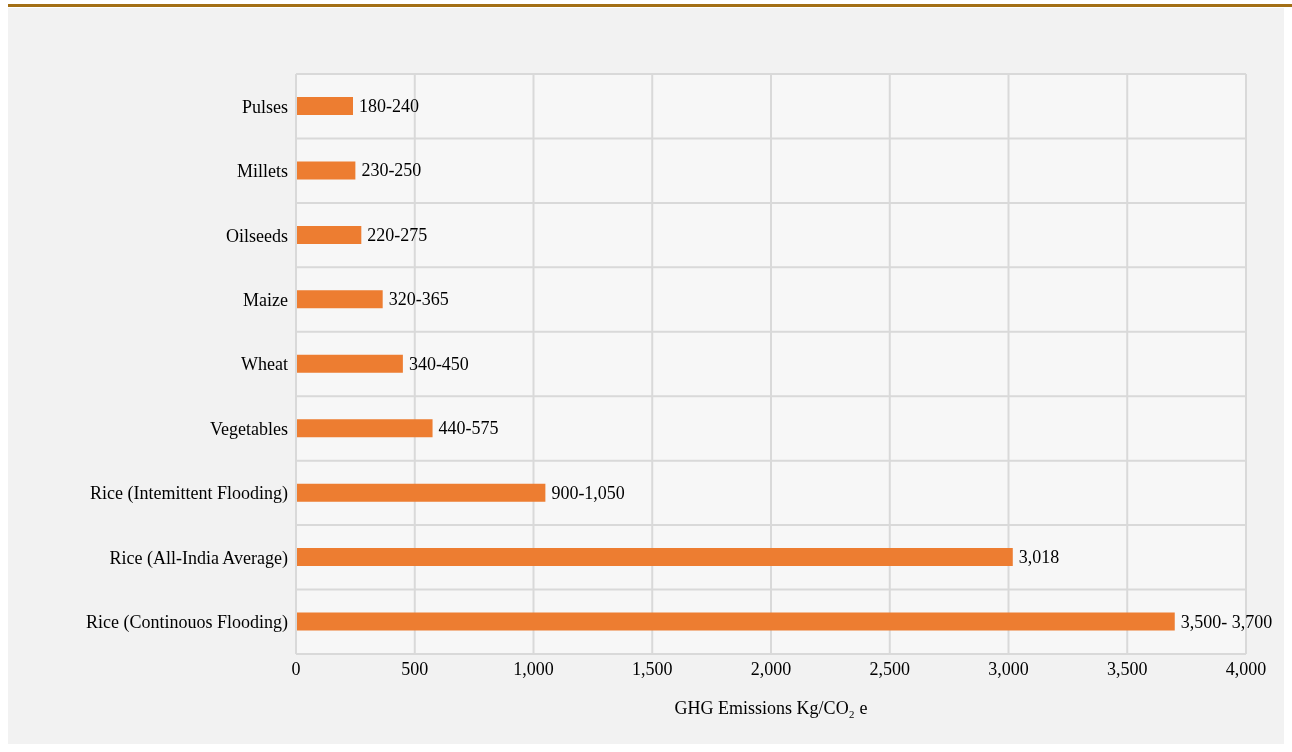  I want to click on data-label: 340-450, so click(438, 363).